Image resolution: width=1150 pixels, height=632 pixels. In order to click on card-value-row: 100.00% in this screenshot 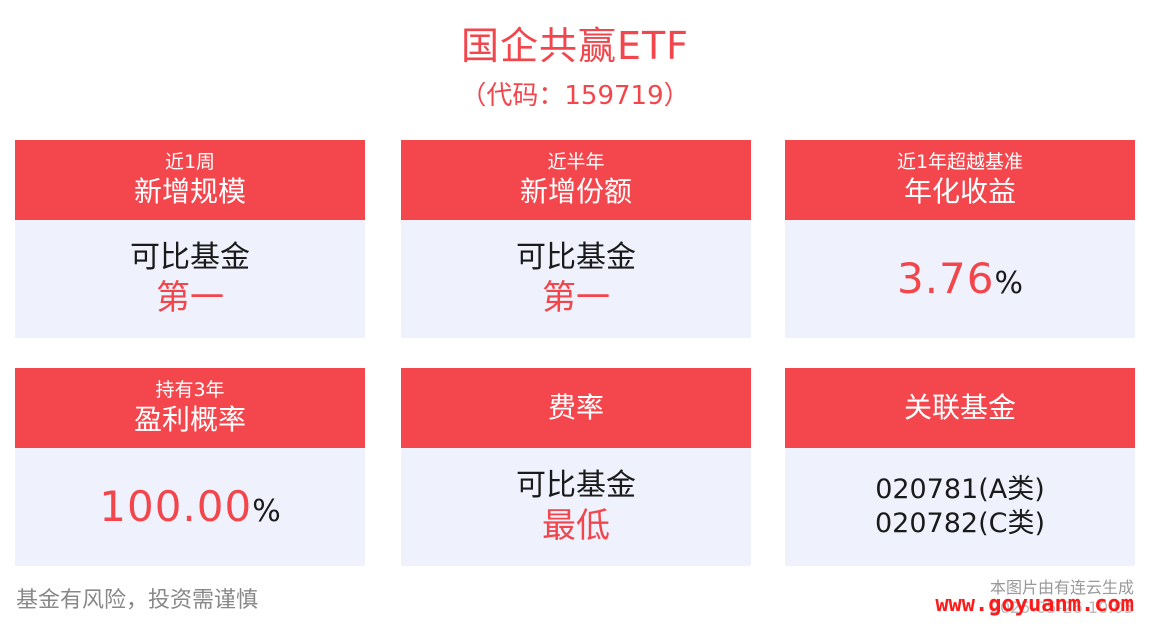, I will do `click(189, 507)`.